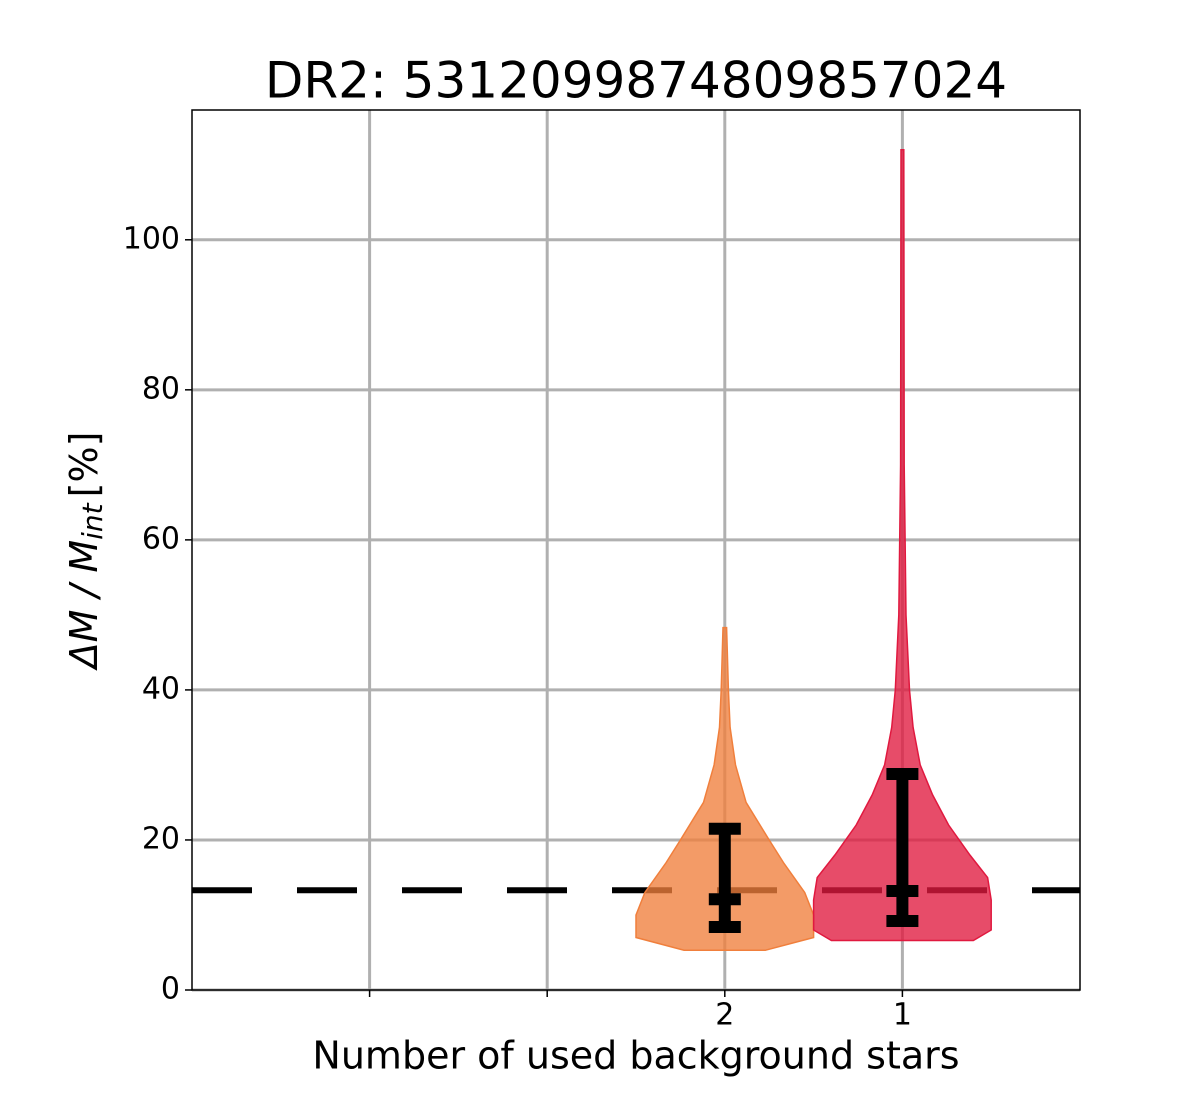  What do you see at coordinates (724, 1015) in the screenshot?
I see `x-tick-label: 2` at bounding box center [724, 1015].